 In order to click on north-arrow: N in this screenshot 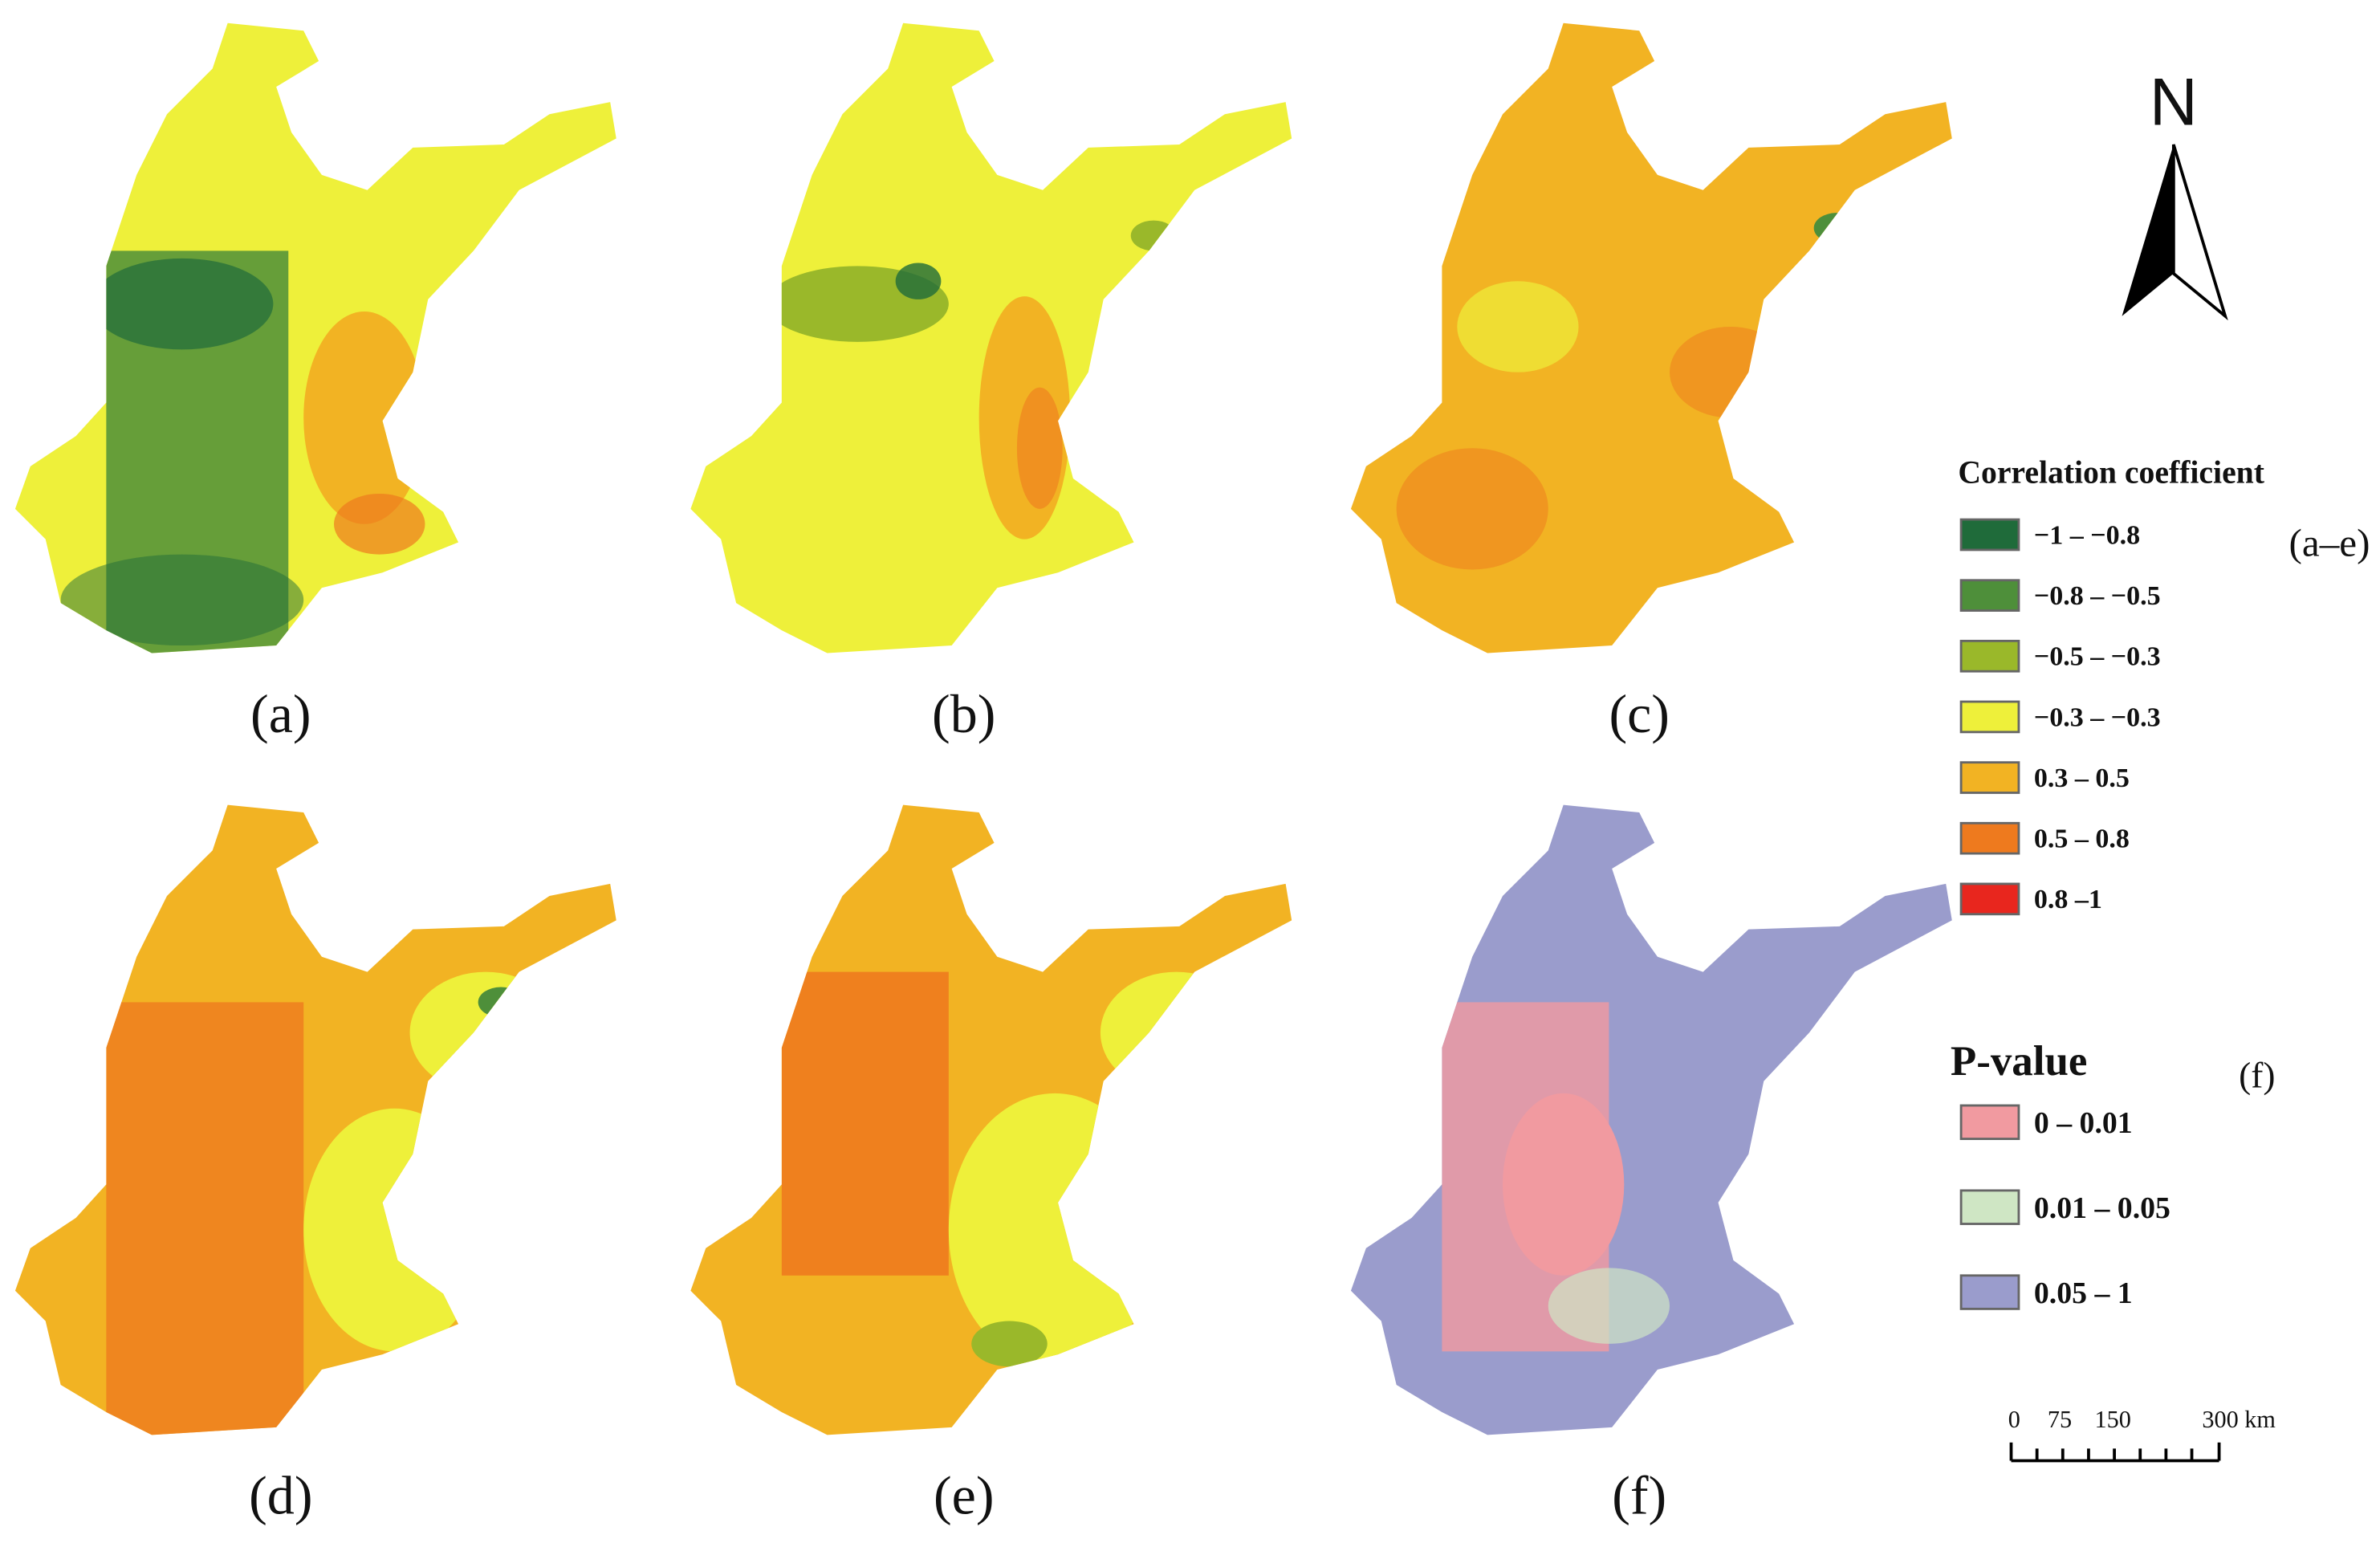, I will do `click(2175, 192)`.